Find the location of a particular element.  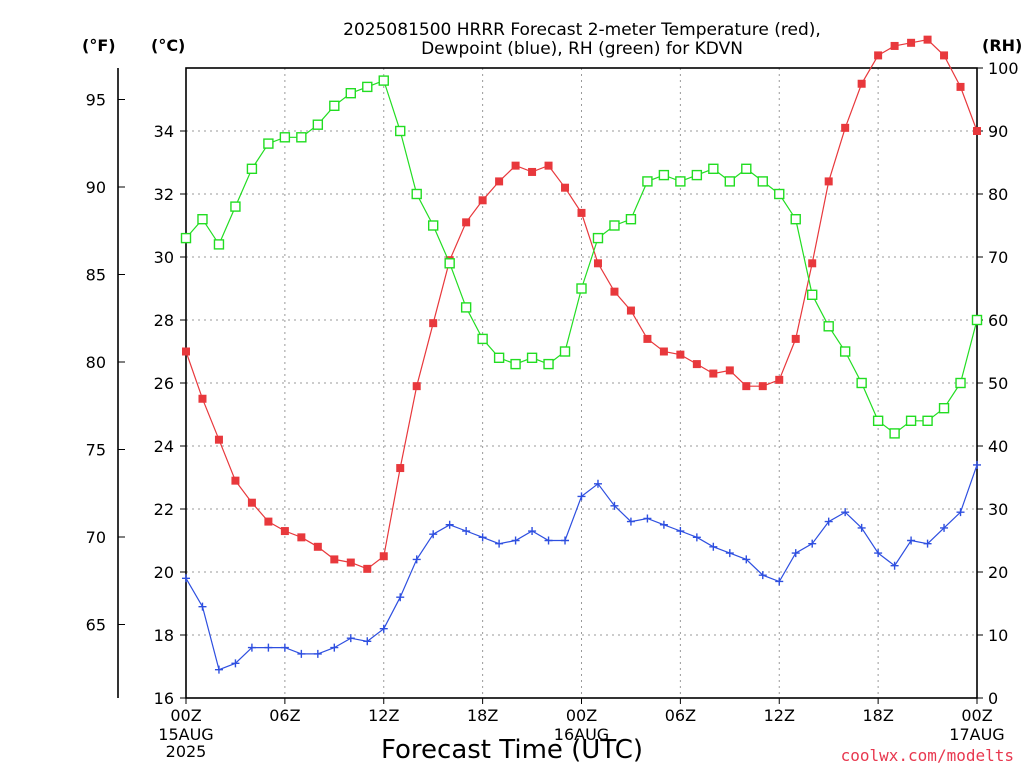

fahrenheit-tick-label: 80 is located at coordinates (96, 362).